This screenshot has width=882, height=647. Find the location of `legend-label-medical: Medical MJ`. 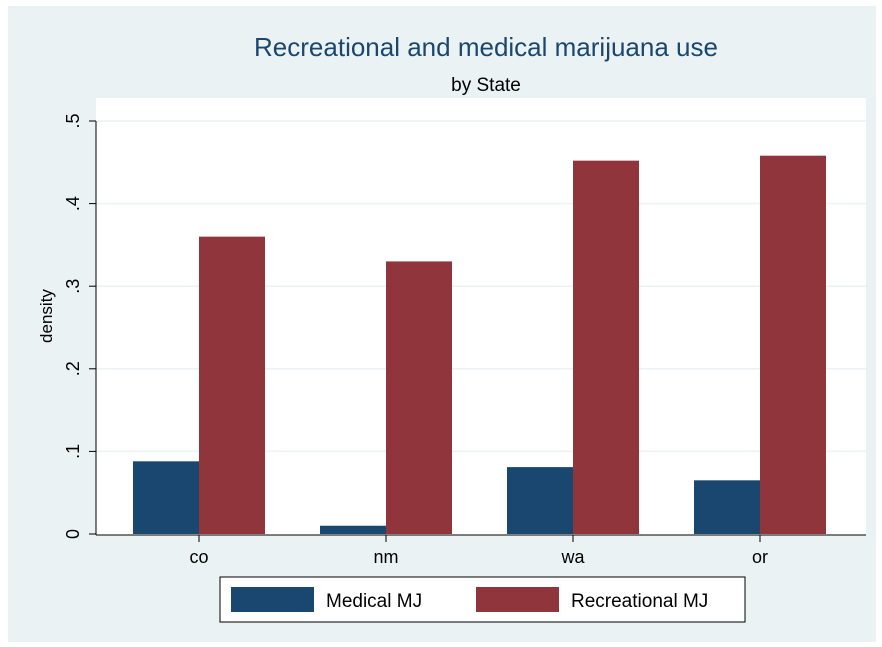

legend-label-medical: Medical MJ is located at coordinates (374, 601).